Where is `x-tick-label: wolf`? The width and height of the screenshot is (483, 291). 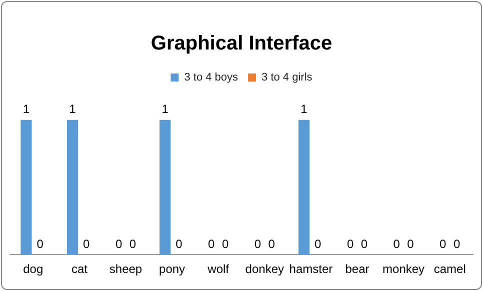 x-tick-label: wolf is located at coordinates (218, 269).